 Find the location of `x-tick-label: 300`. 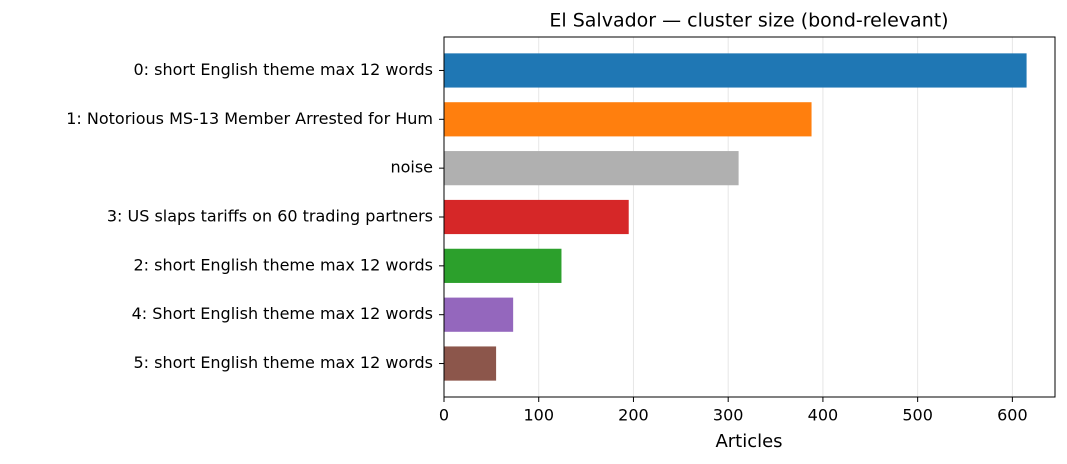

x-tick-label: 300 is located at coordinates (728, 415).